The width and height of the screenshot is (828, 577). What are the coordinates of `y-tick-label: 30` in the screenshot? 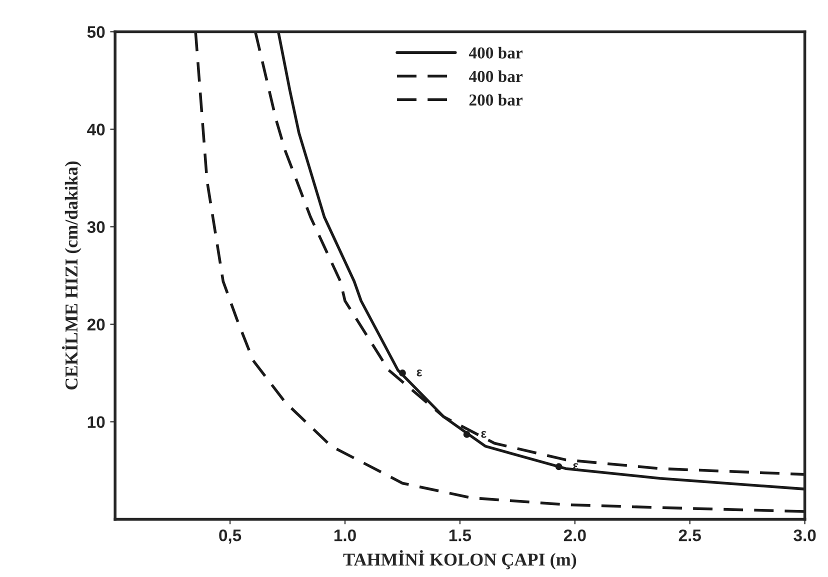 It's located at (96, 227).